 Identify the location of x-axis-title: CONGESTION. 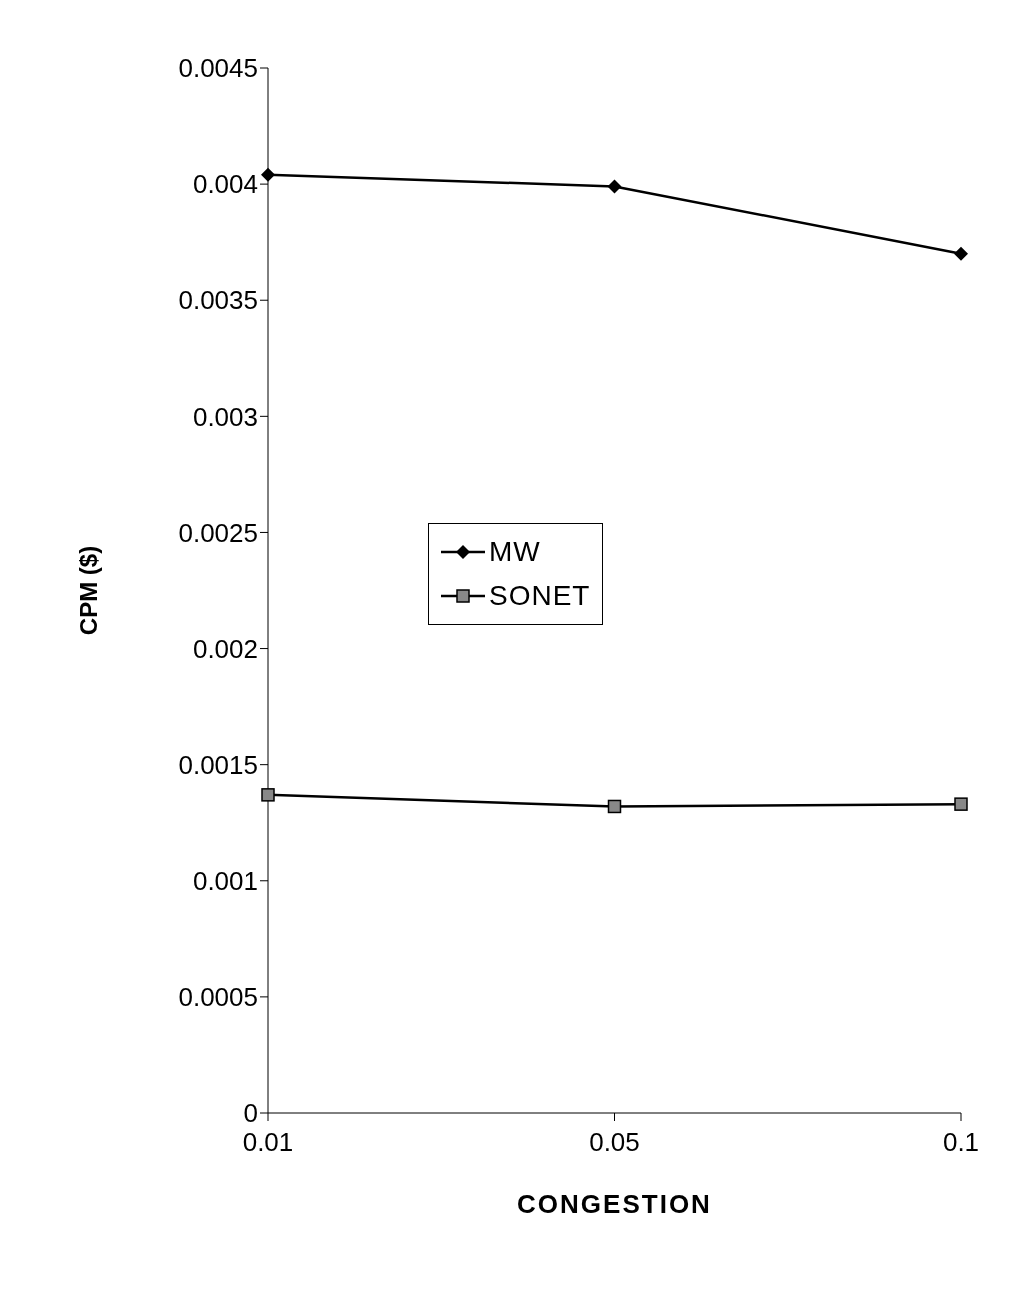
(614, 1204).